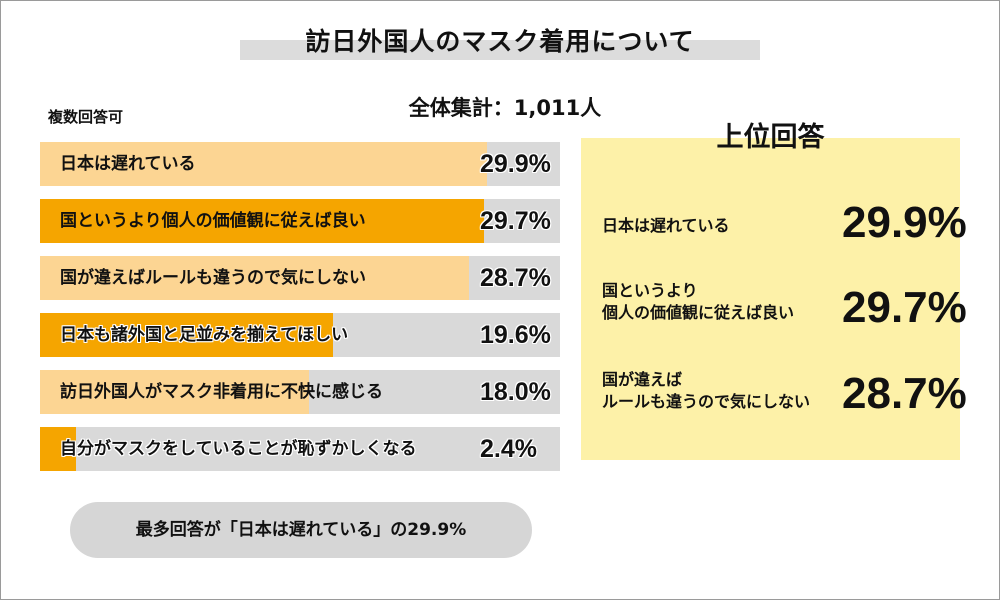  I want to click on bar-value-label: 28.7%, so click(515, 278).